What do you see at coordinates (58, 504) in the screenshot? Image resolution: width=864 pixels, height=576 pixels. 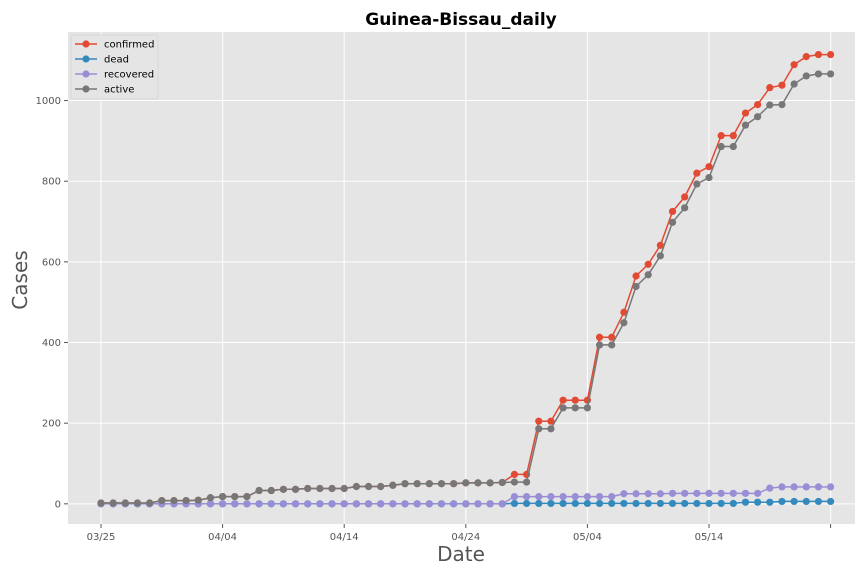 I see `y-tick-label: 0` at bounding box center [58, 504].